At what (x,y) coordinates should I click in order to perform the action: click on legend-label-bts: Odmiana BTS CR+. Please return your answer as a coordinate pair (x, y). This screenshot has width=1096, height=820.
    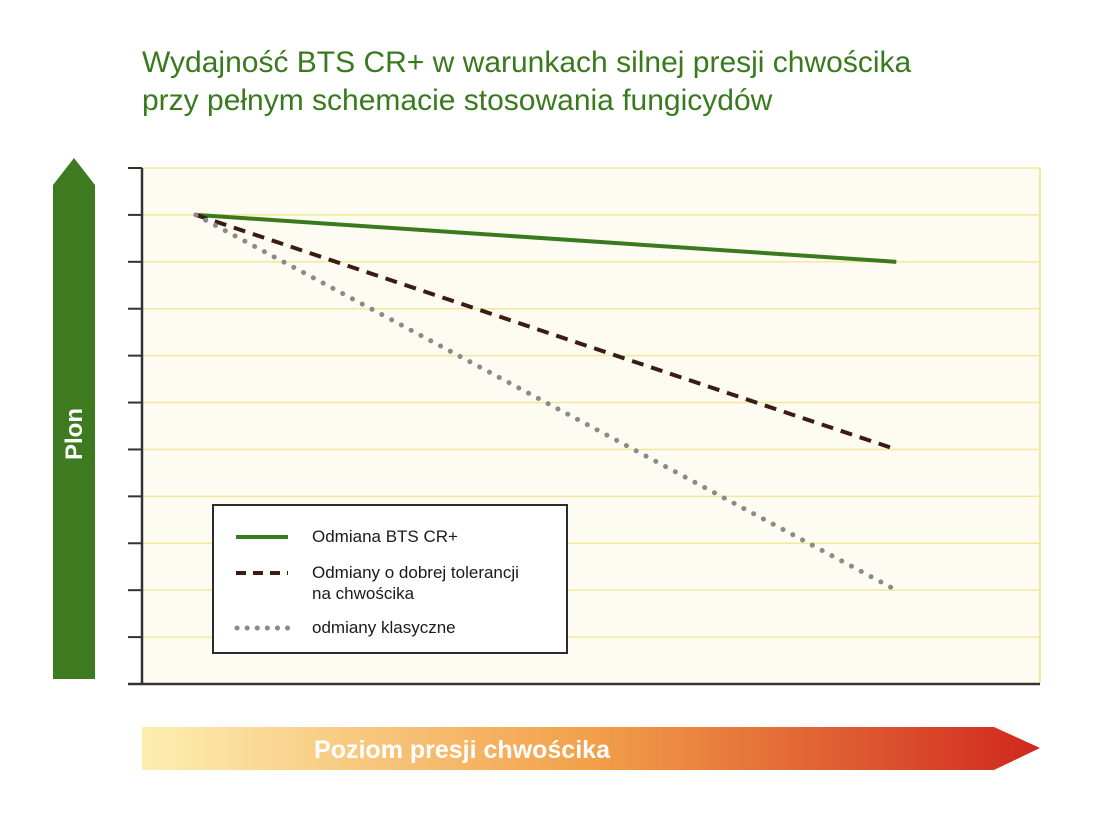
    Looking at the image, I should click on (385, 536).